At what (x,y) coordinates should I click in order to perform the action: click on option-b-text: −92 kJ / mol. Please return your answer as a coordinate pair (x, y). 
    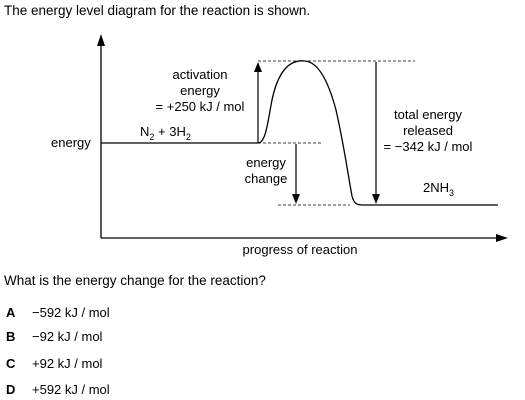
    Looking at the image, I should click on (67, 336).